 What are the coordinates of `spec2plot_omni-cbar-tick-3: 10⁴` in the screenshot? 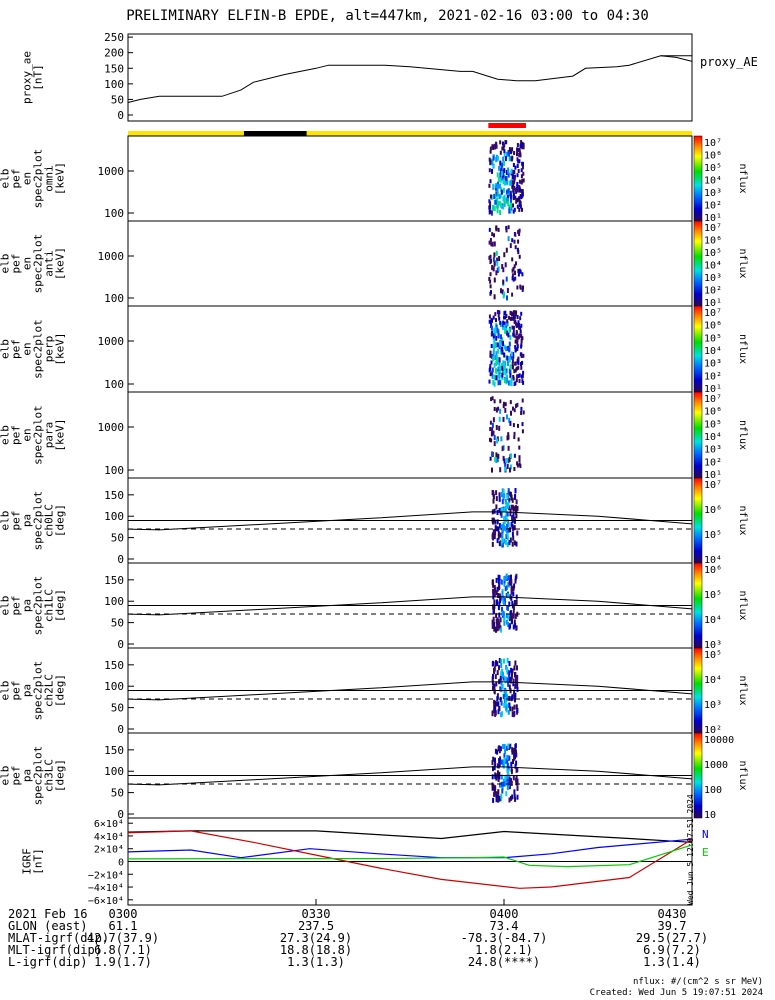 It's located at (713, 181).